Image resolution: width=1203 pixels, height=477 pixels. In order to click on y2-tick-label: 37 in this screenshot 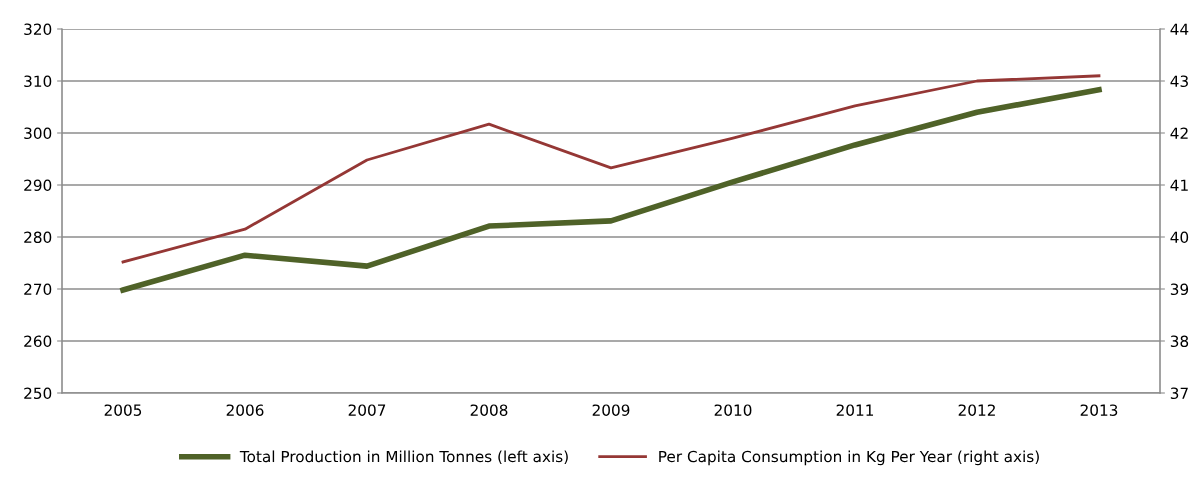, I will do `click(1179, 393)`.